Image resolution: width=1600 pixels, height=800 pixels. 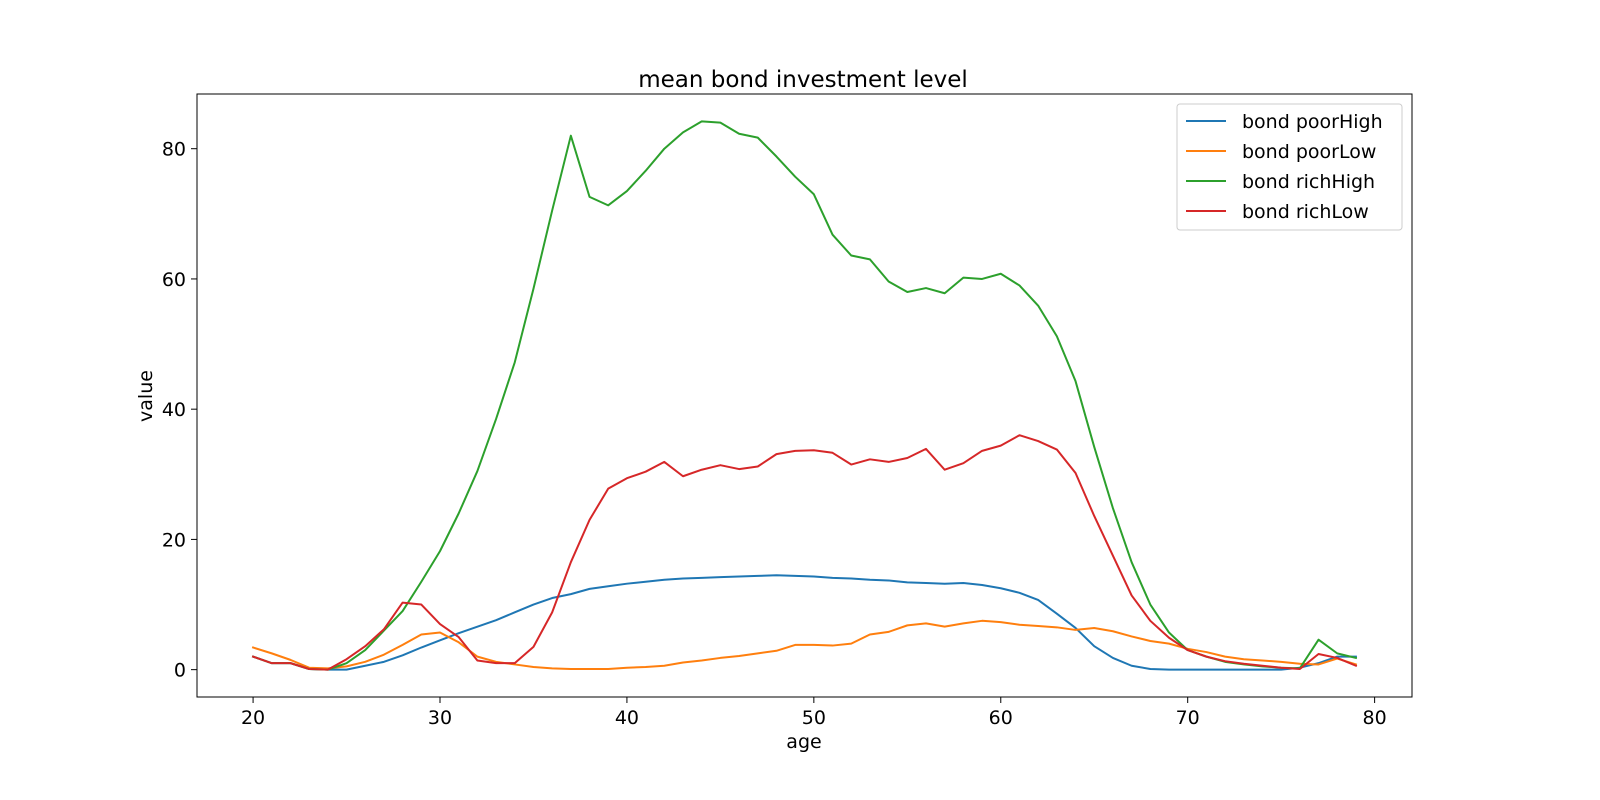 What do you see at coordinates (1001, 718) in the screenshot?
I see `x-tick-label: 60` at bounding box center [1001, 718].